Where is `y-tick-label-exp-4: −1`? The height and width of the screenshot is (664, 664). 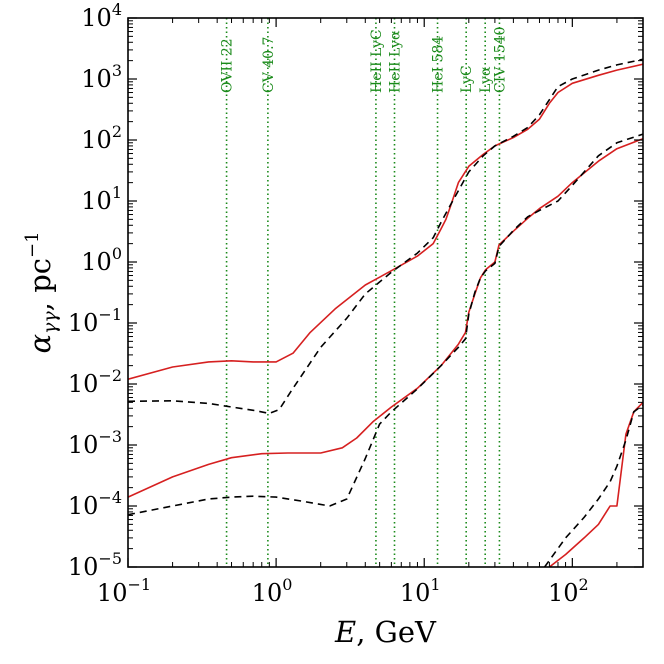 y-tick-label-exp-4: −1 is located at coordinates (110, 314).